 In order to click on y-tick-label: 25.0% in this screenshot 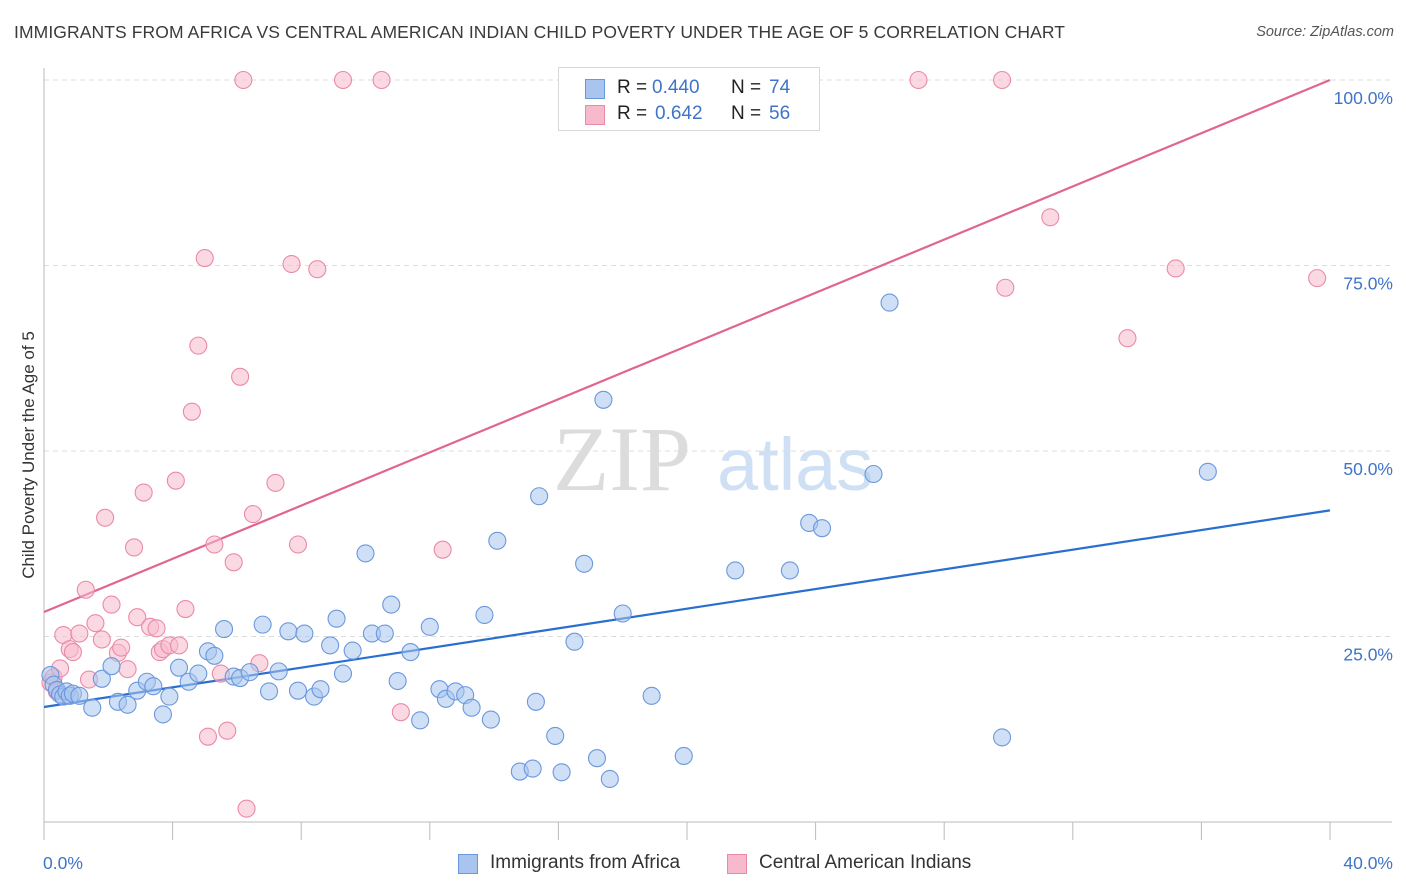, I will do `click(1368, 655)`.